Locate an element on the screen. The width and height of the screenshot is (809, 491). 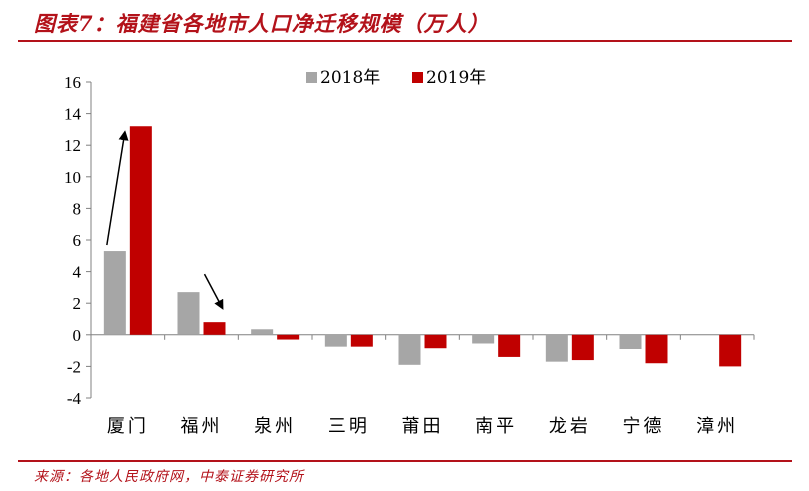
trend-arrows is located at coordinates (165, 220).